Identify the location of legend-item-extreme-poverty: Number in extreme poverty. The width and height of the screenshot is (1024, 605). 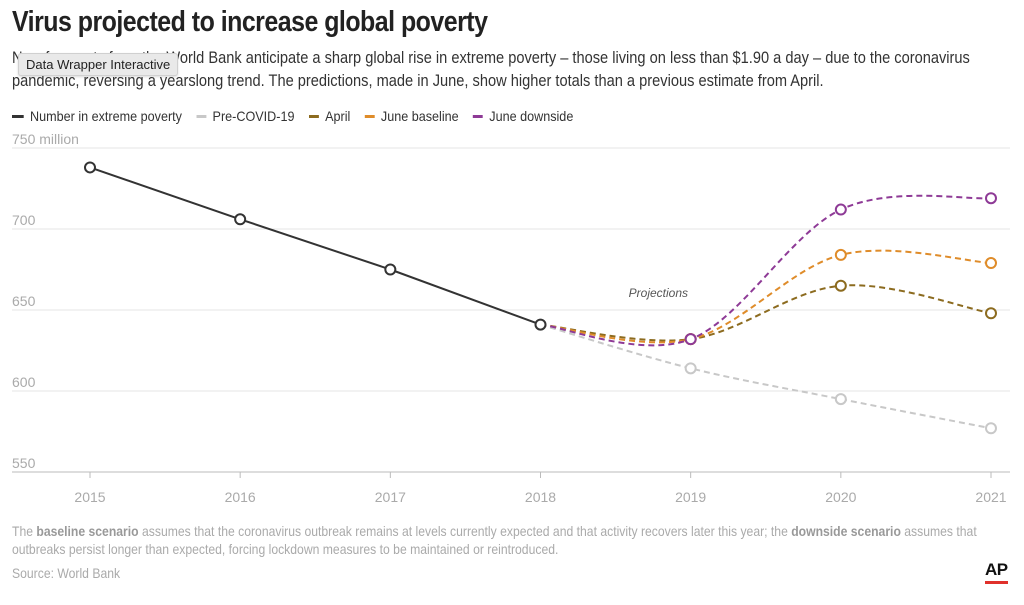
(97, 116).